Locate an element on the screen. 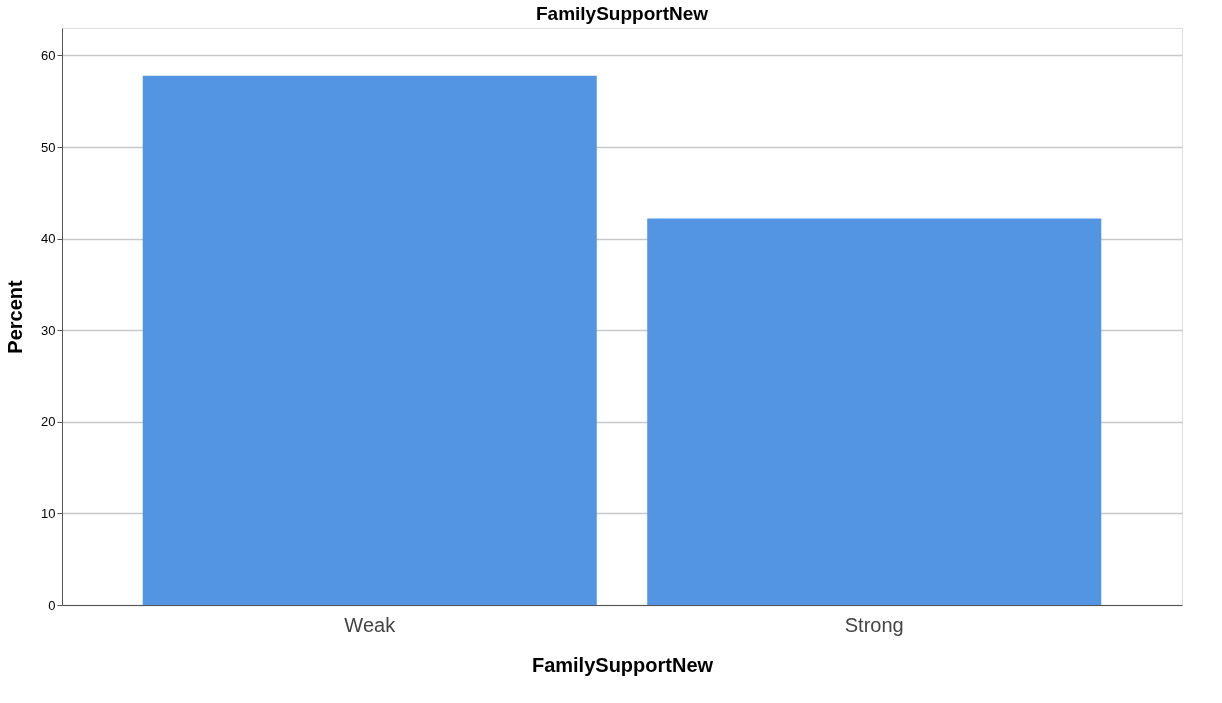 Image resolution: width=1222 pixels, height=703 pixels. y-tick-label: 30 is located at coordinates (48, 330).